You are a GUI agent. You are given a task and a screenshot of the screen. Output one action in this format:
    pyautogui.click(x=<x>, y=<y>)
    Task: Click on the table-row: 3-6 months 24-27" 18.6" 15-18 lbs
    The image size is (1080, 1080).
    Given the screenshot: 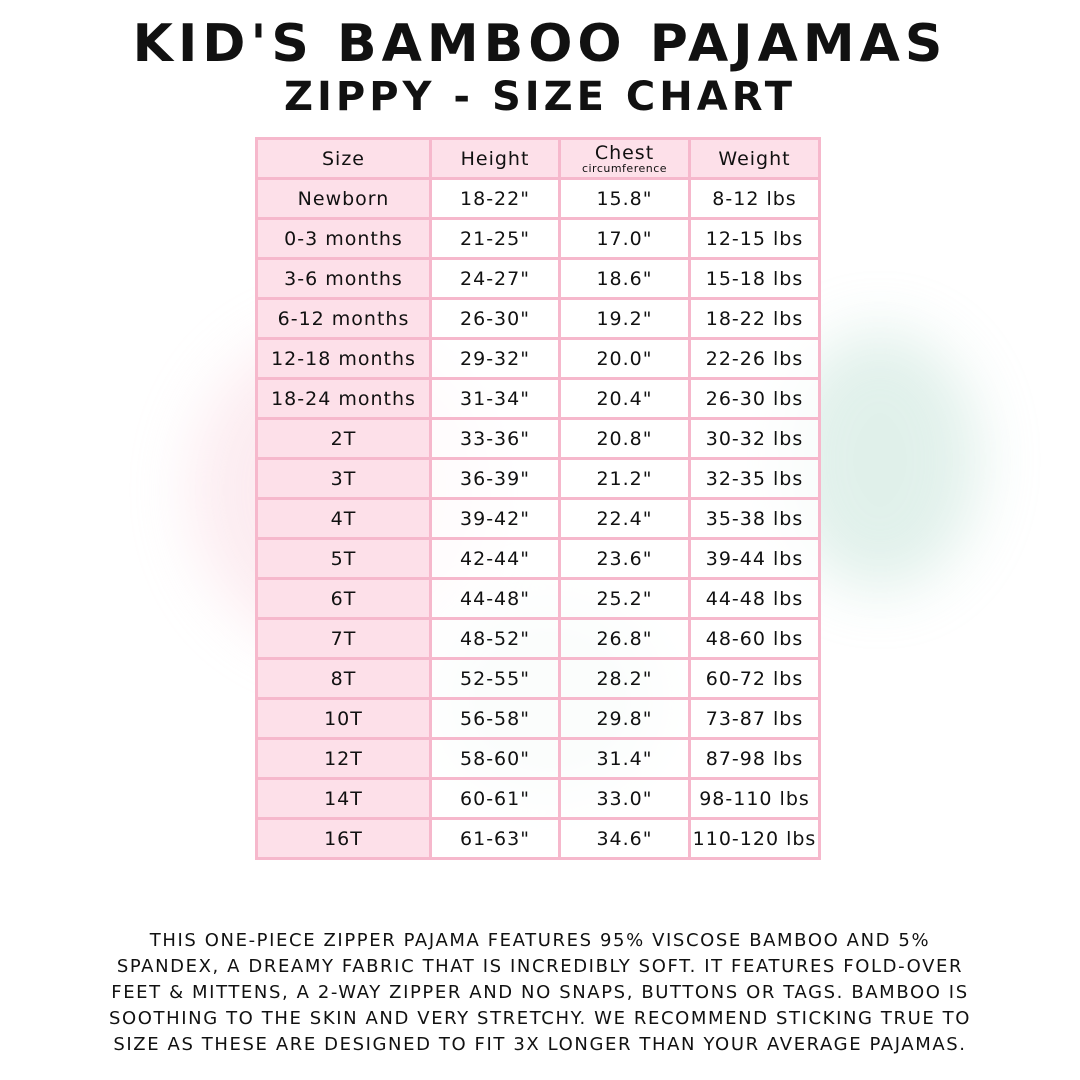 What is the action you would take?
    pyautogui.click(x=538, y=278)
    